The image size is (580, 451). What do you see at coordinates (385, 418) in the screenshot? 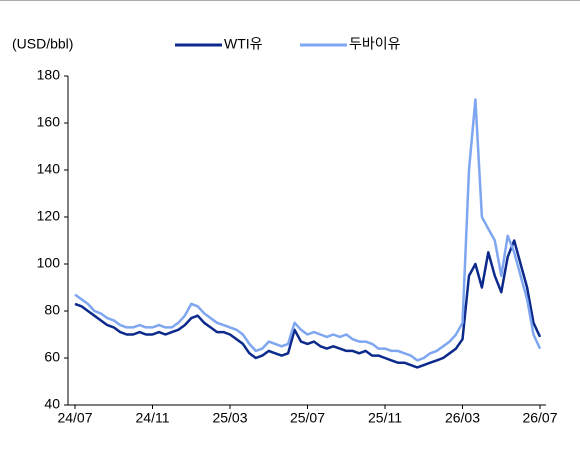
I see `x-tick-label: 25/11` at bounding box center [385, 418].